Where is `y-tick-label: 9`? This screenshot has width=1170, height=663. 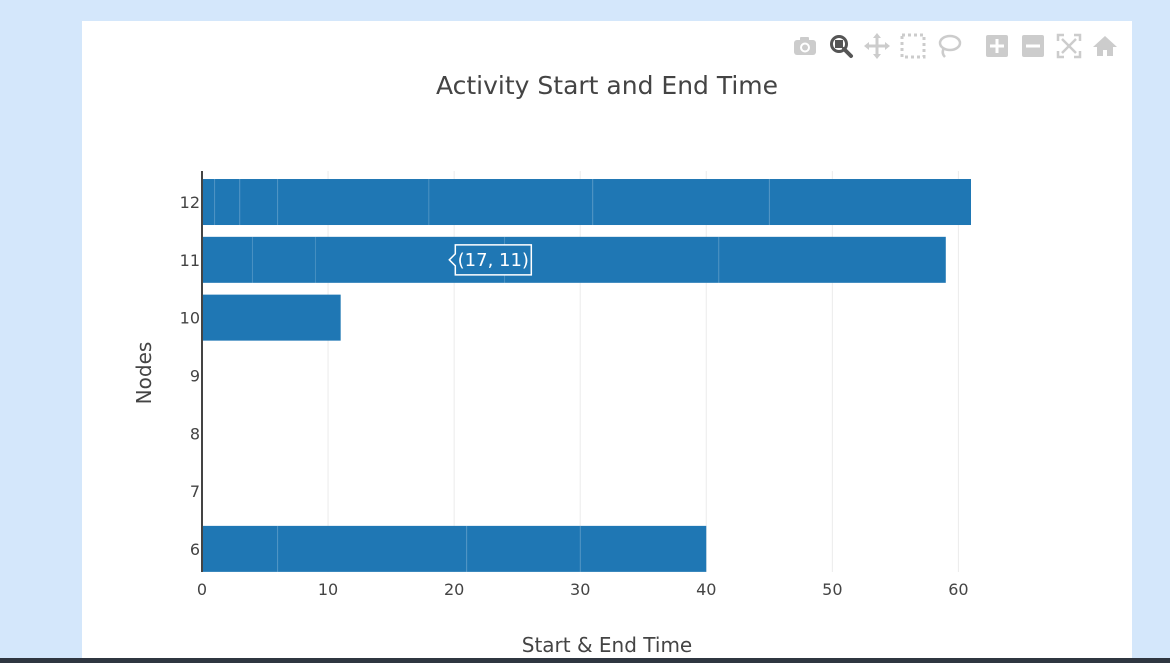 y-tick-label: 9 is located at coordinates (195, 375).